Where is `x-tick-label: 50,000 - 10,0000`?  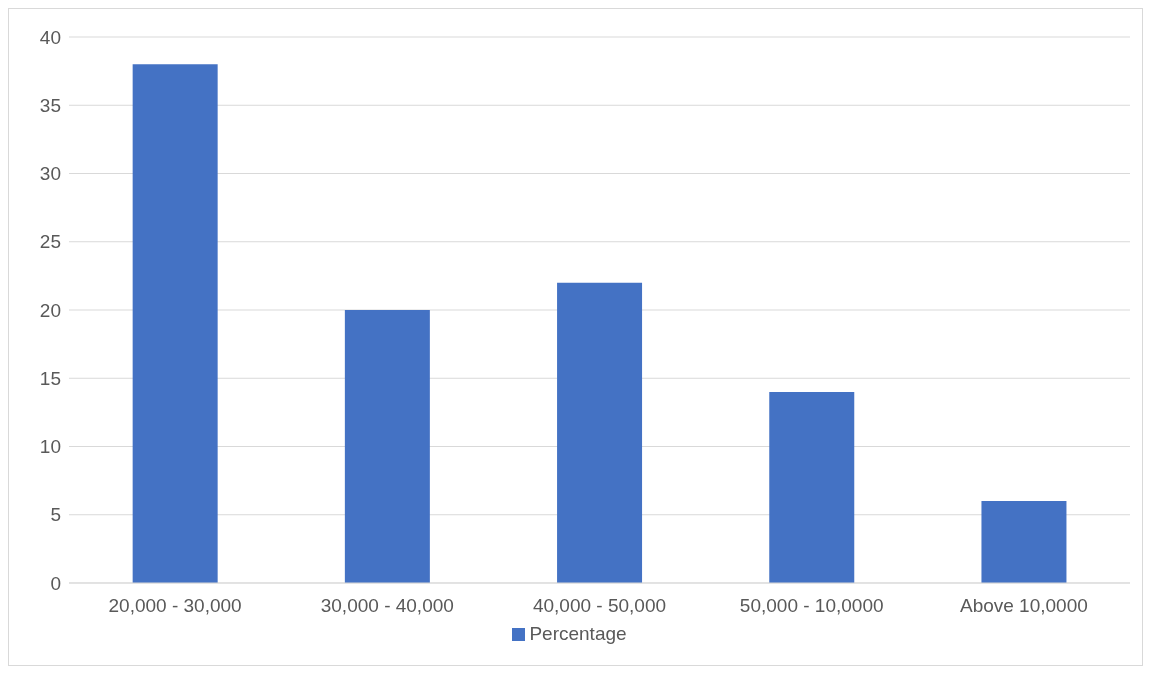 x-tick-label: 50,000 - 10,0000 is located at coordinates (811, 606).